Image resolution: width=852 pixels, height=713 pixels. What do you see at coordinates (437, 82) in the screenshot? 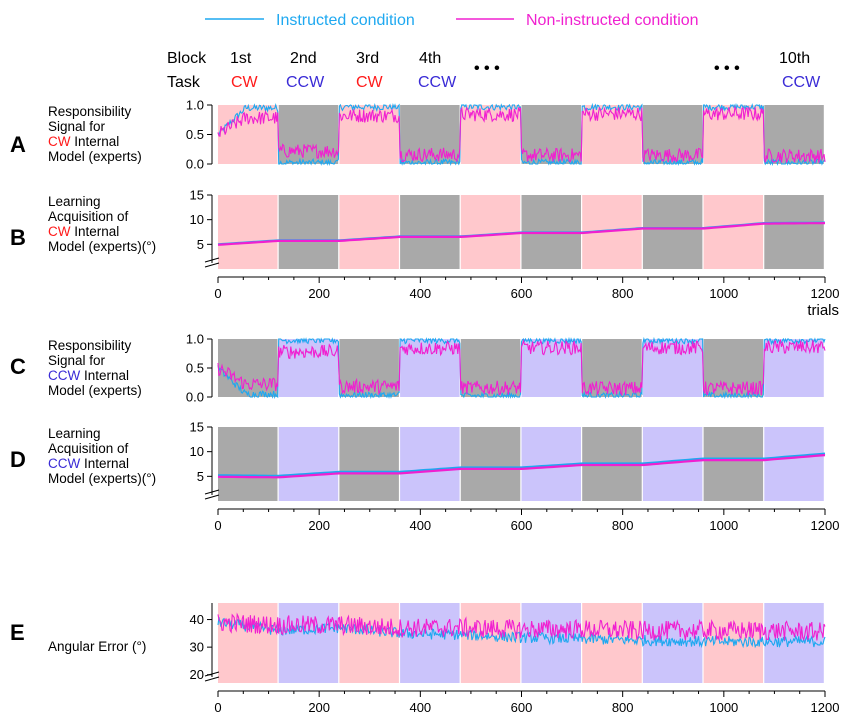
I see `task-4th: CCW` at bounding box center [437, 82].